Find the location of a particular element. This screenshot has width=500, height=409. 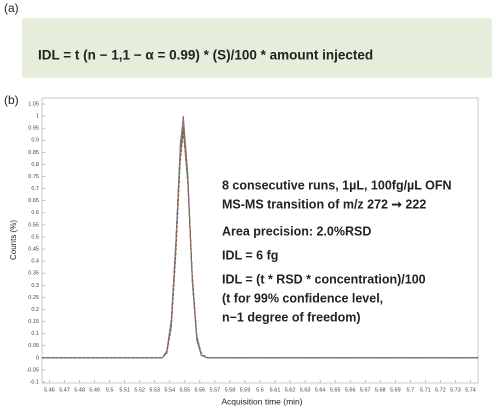

y-tick-label: 0.35 is located at coordinates (33, 274).